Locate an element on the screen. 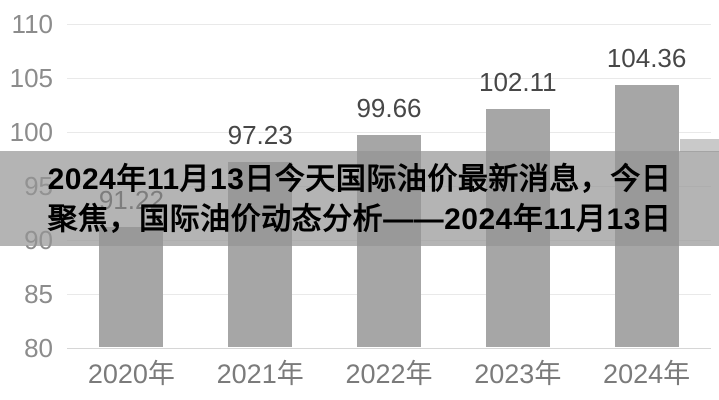  bar-2020年 is located at coordinates (131, 287).